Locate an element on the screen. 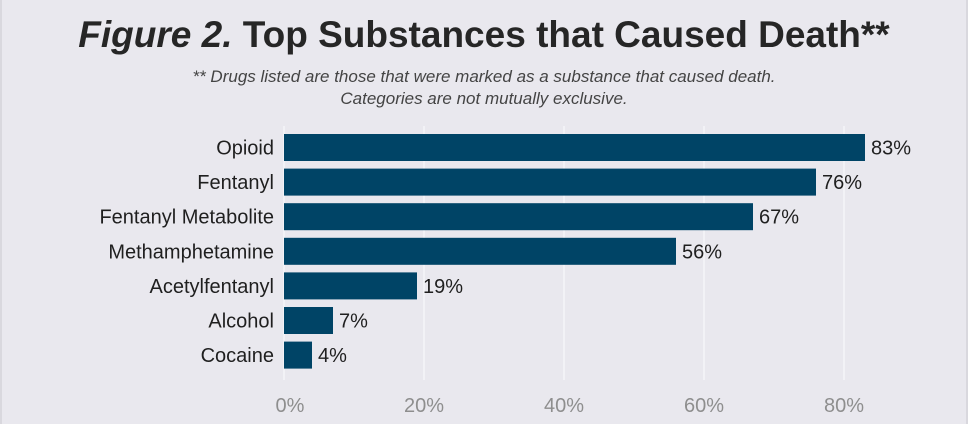 The height and width of the screenshot is (424, 968). category-label: Fentanyl is located at coordinates (235, 183).